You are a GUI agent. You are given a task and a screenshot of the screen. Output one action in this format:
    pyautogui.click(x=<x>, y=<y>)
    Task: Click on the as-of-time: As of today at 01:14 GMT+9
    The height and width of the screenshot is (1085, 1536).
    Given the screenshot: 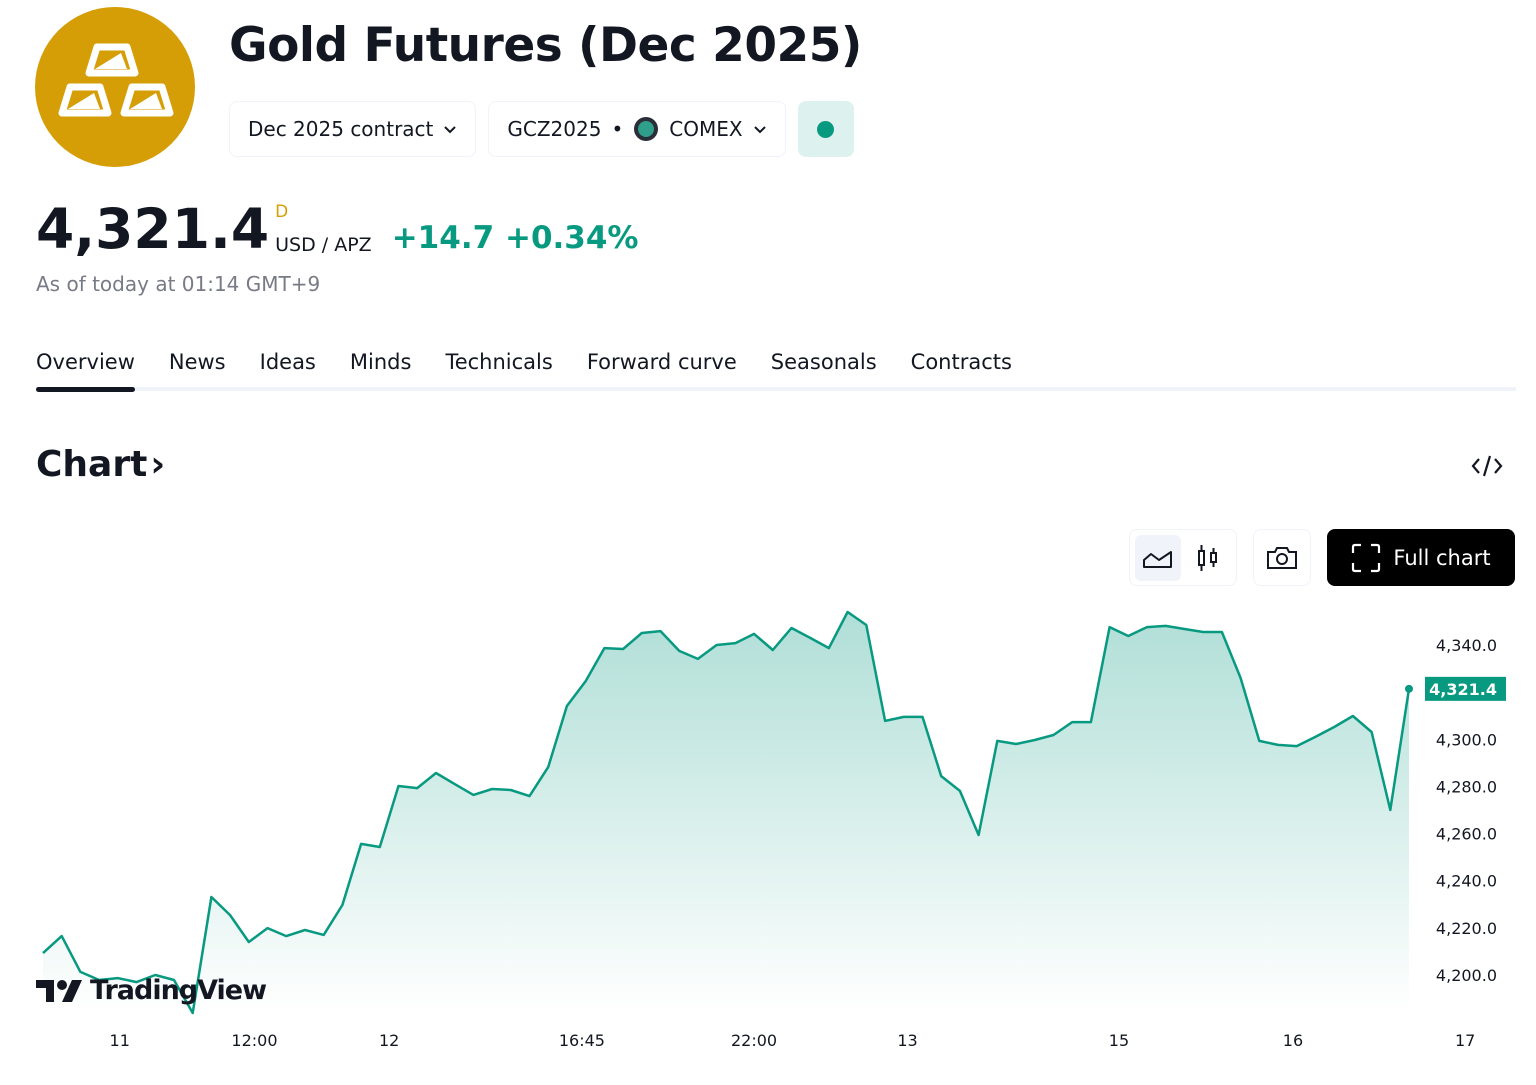 What is the action you would take?
    pyautogui.click(x=178, y=284)
    